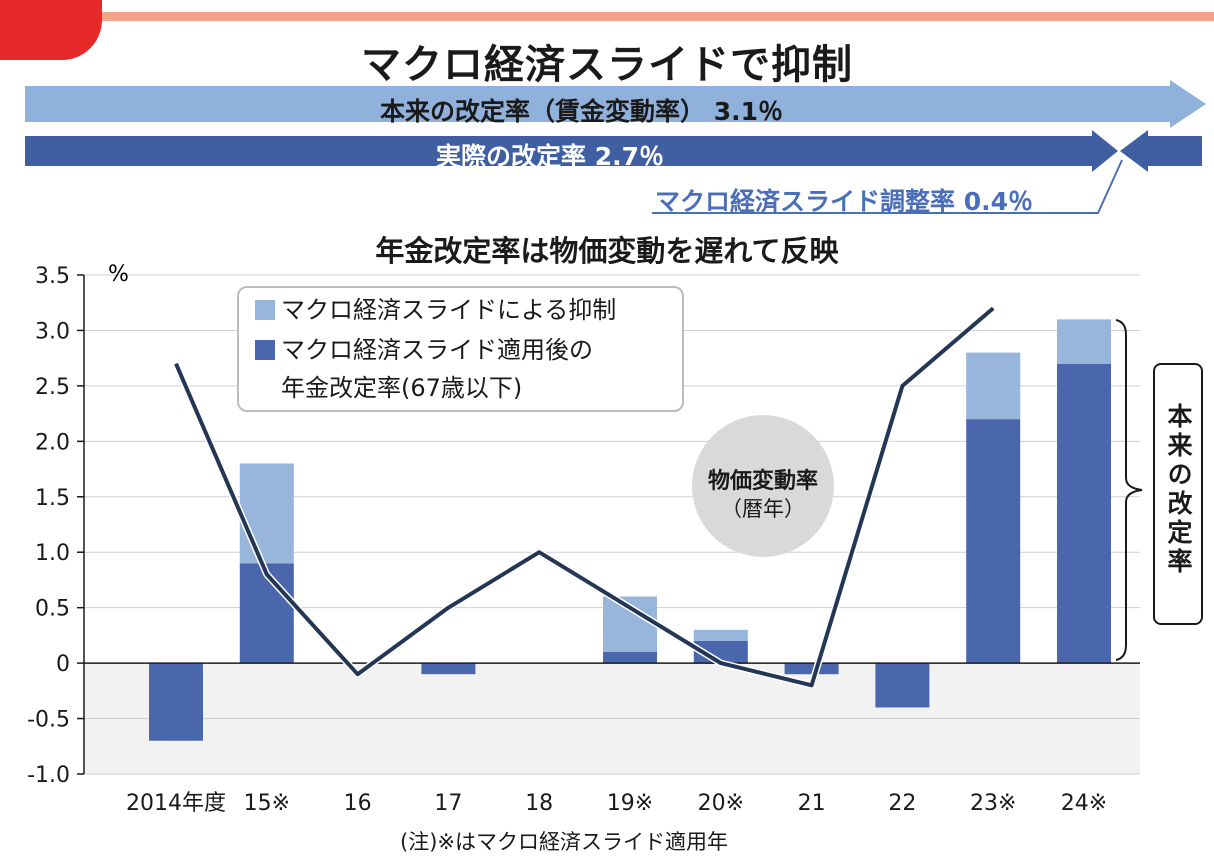 This screenshot has width=1214, height=858. Describe the element at coordinates (48, 775) in the screenshot. I see `y-tick-label: -1.0` at that location.